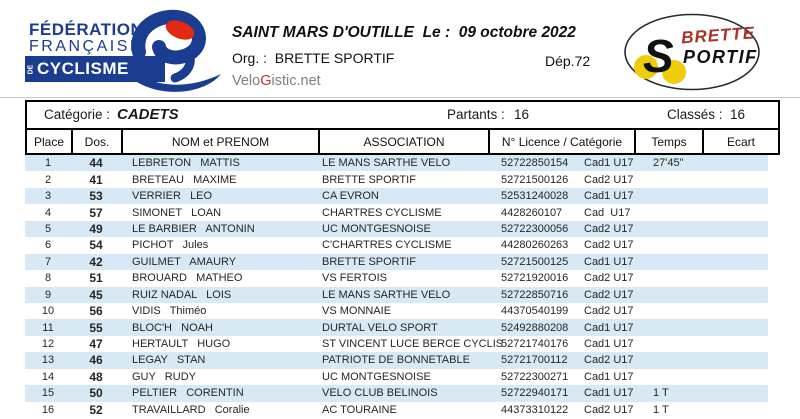 The image size is (800, 419). What do you see at coordinates (535, 327) in the screenshot?
I see `cell-licence: 52492880208` at bounding box center [535, 327].